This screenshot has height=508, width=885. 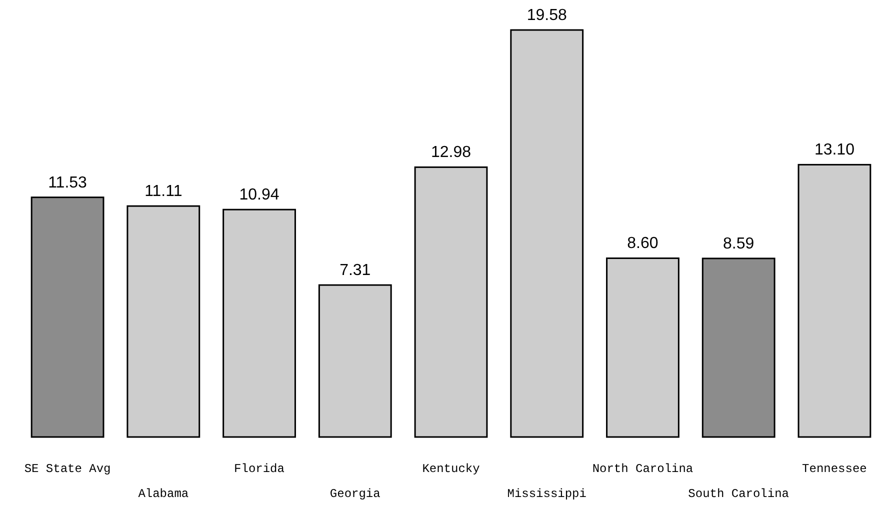 What do you see at coordinates (259, 469) in the screenshot?
I see `x-tick-label: Florida` at bounding box center [259, 469].